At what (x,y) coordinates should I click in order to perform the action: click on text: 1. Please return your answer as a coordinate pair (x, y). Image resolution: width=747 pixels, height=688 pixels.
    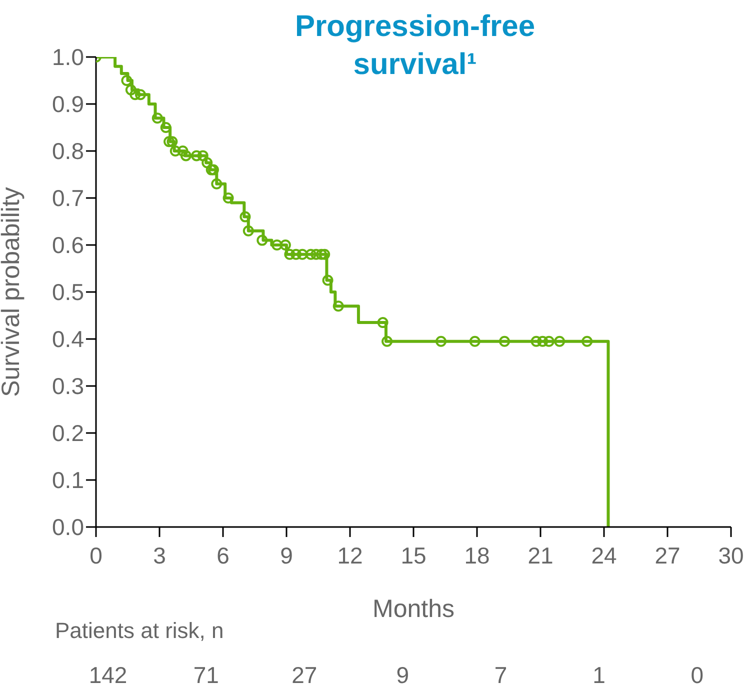
    Looking at the image, I should click on (599, 675).